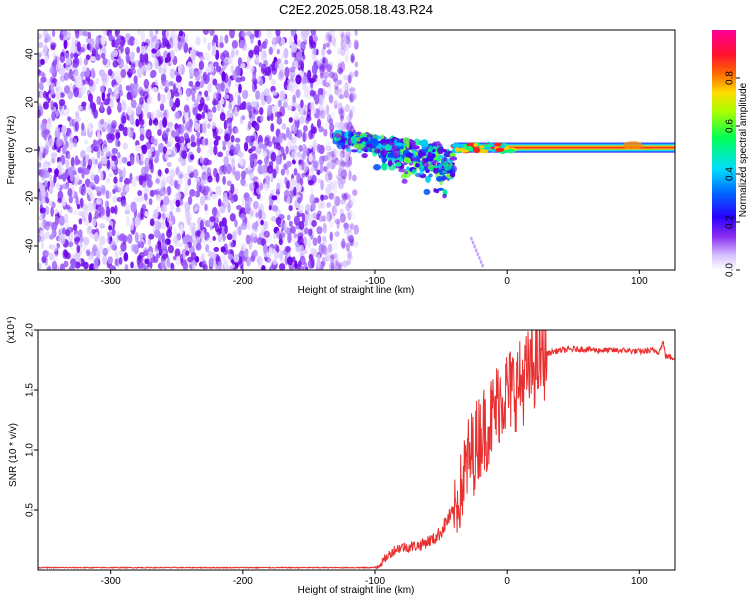 This screenshot has height=600, width=750. I want to click on colorbar-label: Normalized spectral amplitude, so click(743, 149).